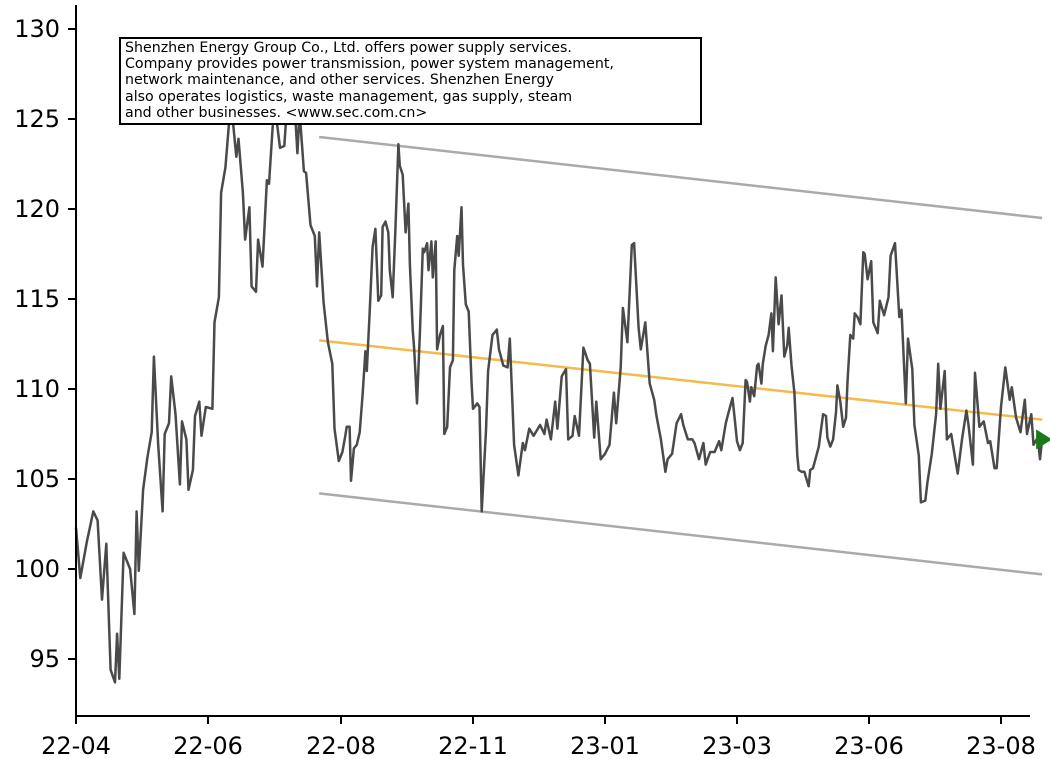 The image size is (1050, 759). What do you see at coordinates (37, 569) in the screenshot?
I see `y-tick-label: 100` at bounding box center [37, 569].